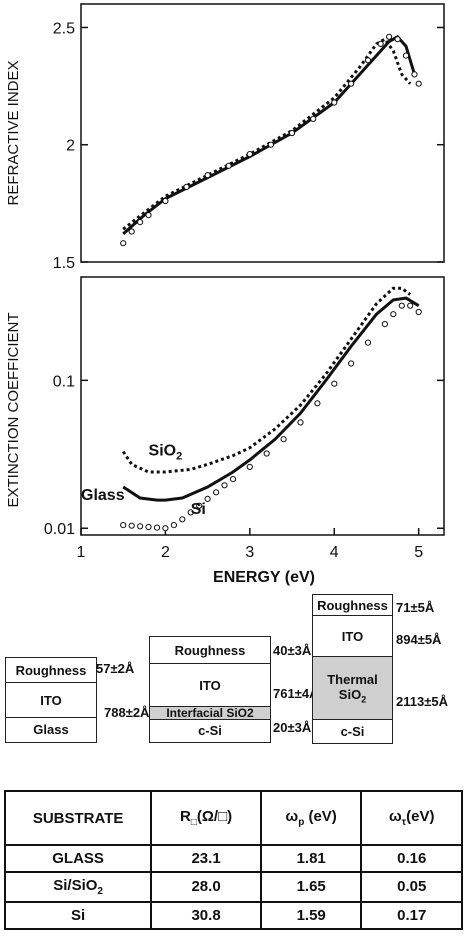  Describe the element at coordinates (292, 650) in the screenshot. I see `interfacial-roughness-thickness: 40±3Å` at that location.